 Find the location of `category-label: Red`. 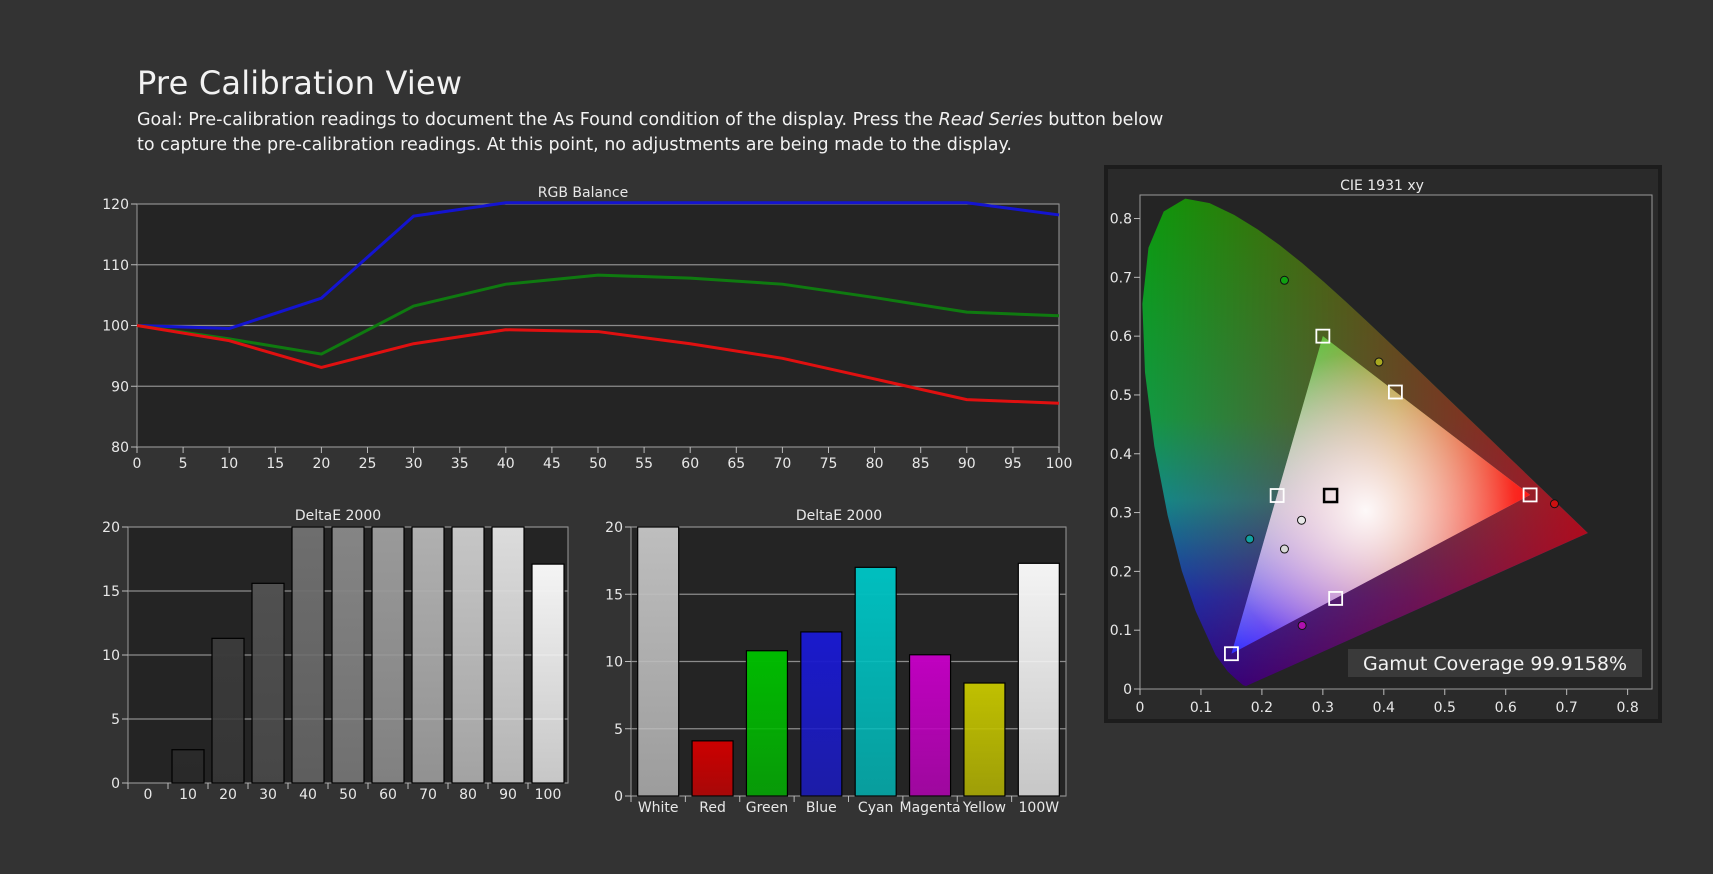

category-label: Red is located at coordinates (712, 808).